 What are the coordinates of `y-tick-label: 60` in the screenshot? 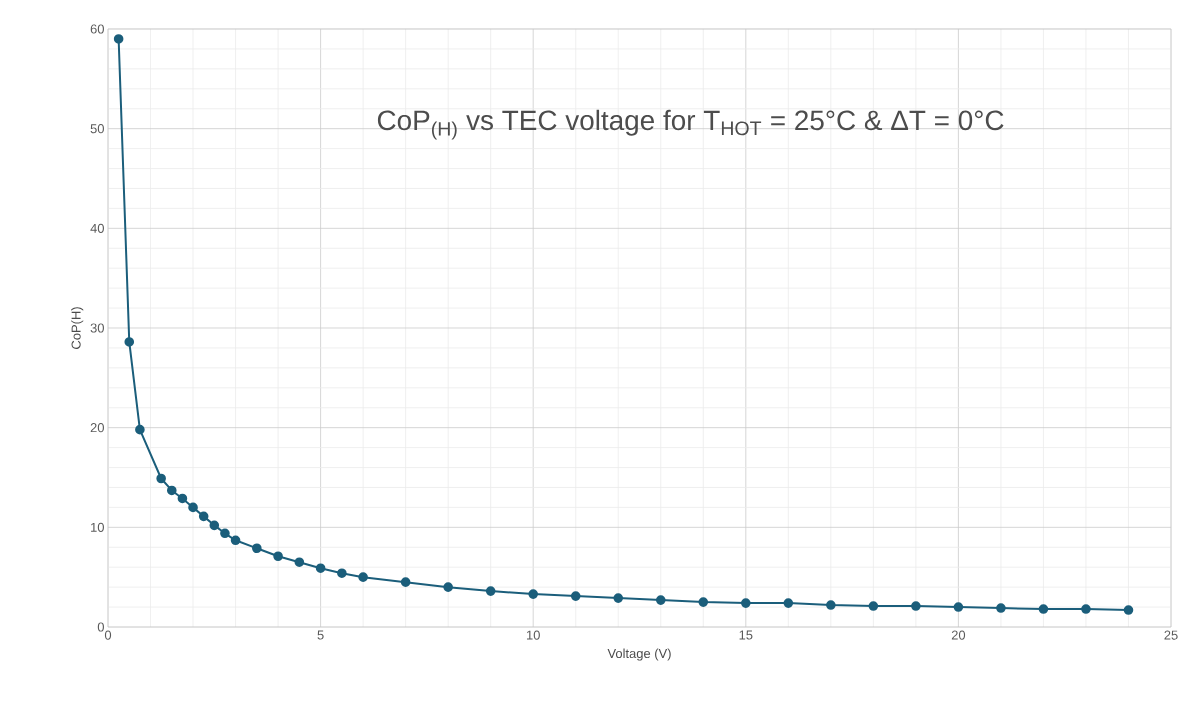 It's located at (97, 29).